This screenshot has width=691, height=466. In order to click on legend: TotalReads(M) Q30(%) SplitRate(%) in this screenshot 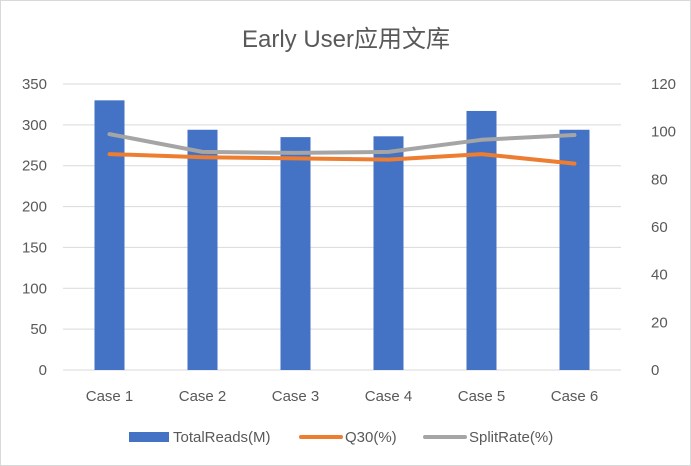, I will do `click(341, 437)`.